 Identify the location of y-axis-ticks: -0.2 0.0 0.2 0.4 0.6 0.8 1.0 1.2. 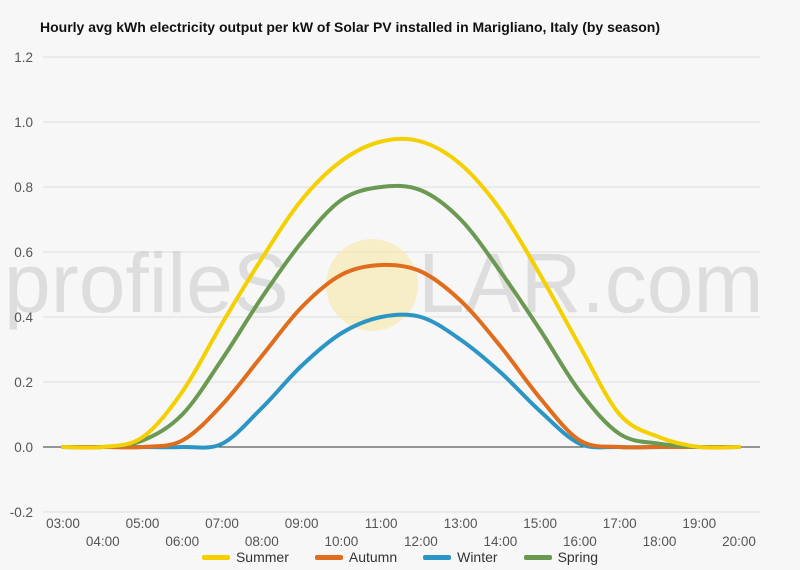
(22, 285).